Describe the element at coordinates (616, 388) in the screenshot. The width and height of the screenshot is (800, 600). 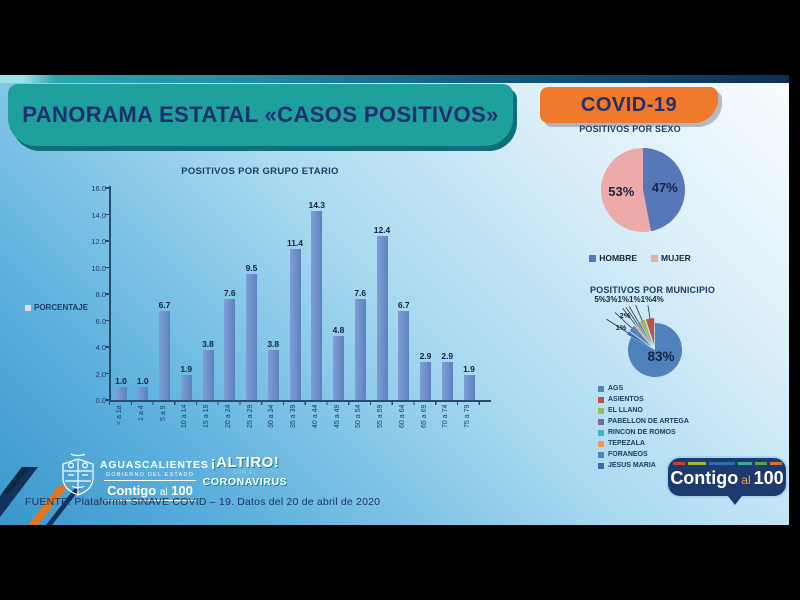
I see `legend-label-ags: AGS` at that location.